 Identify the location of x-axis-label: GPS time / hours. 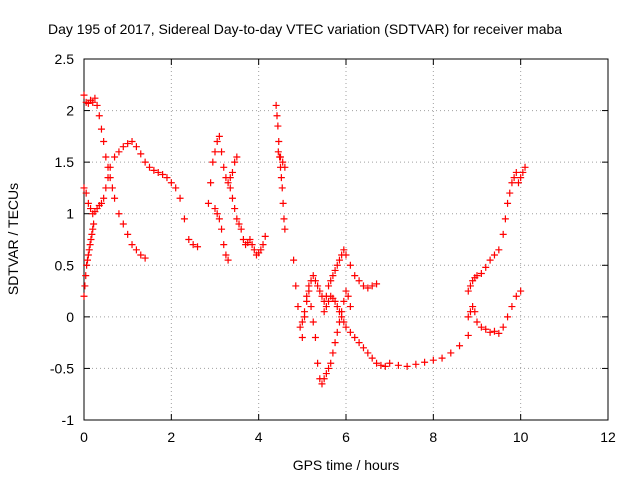
(346, 465).